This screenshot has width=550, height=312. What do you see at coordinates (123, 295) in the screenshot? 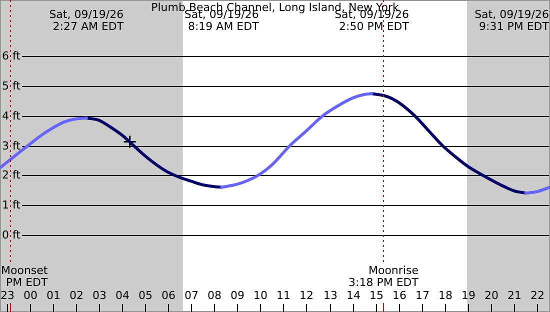
I see `x-tick-label: 04` at bounding box center [123, 295].